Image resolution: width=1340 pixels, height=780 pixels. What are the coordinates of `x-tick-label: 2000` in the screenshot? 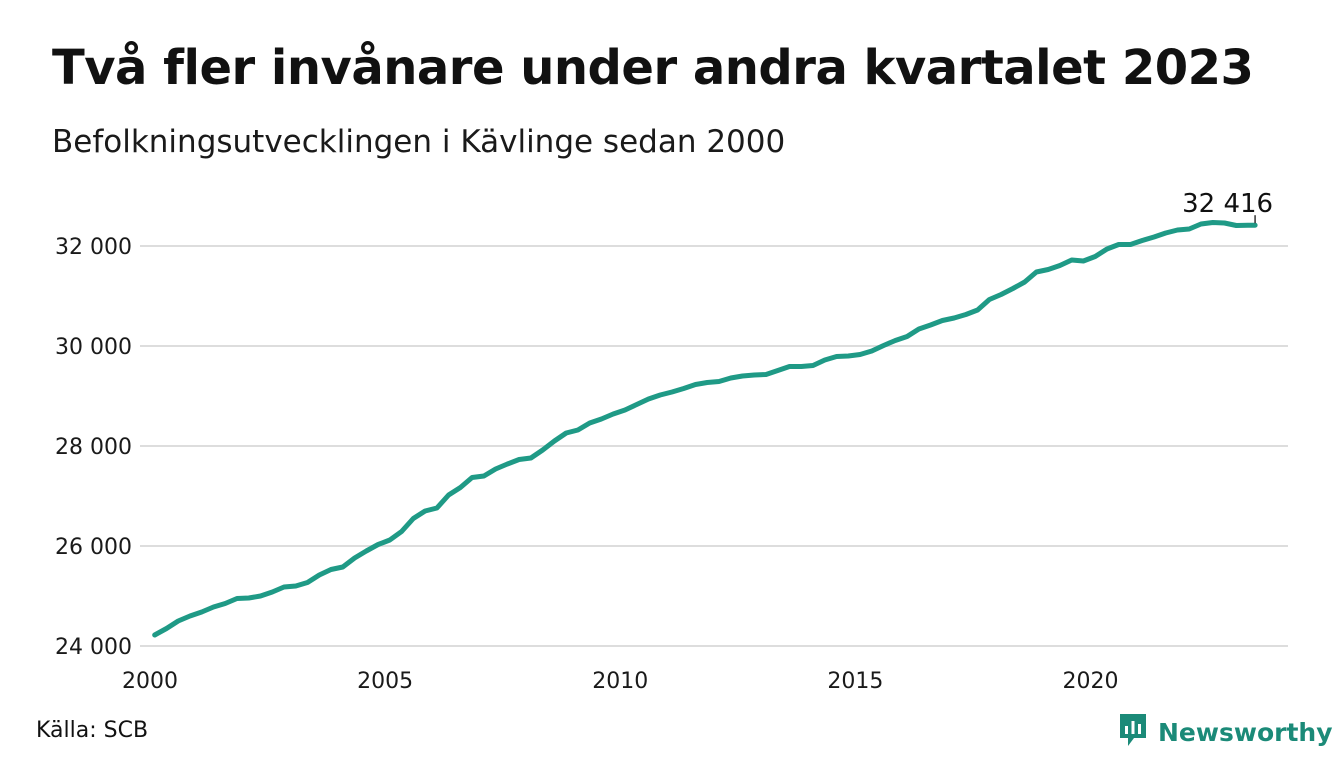 It's located at (150, 681).